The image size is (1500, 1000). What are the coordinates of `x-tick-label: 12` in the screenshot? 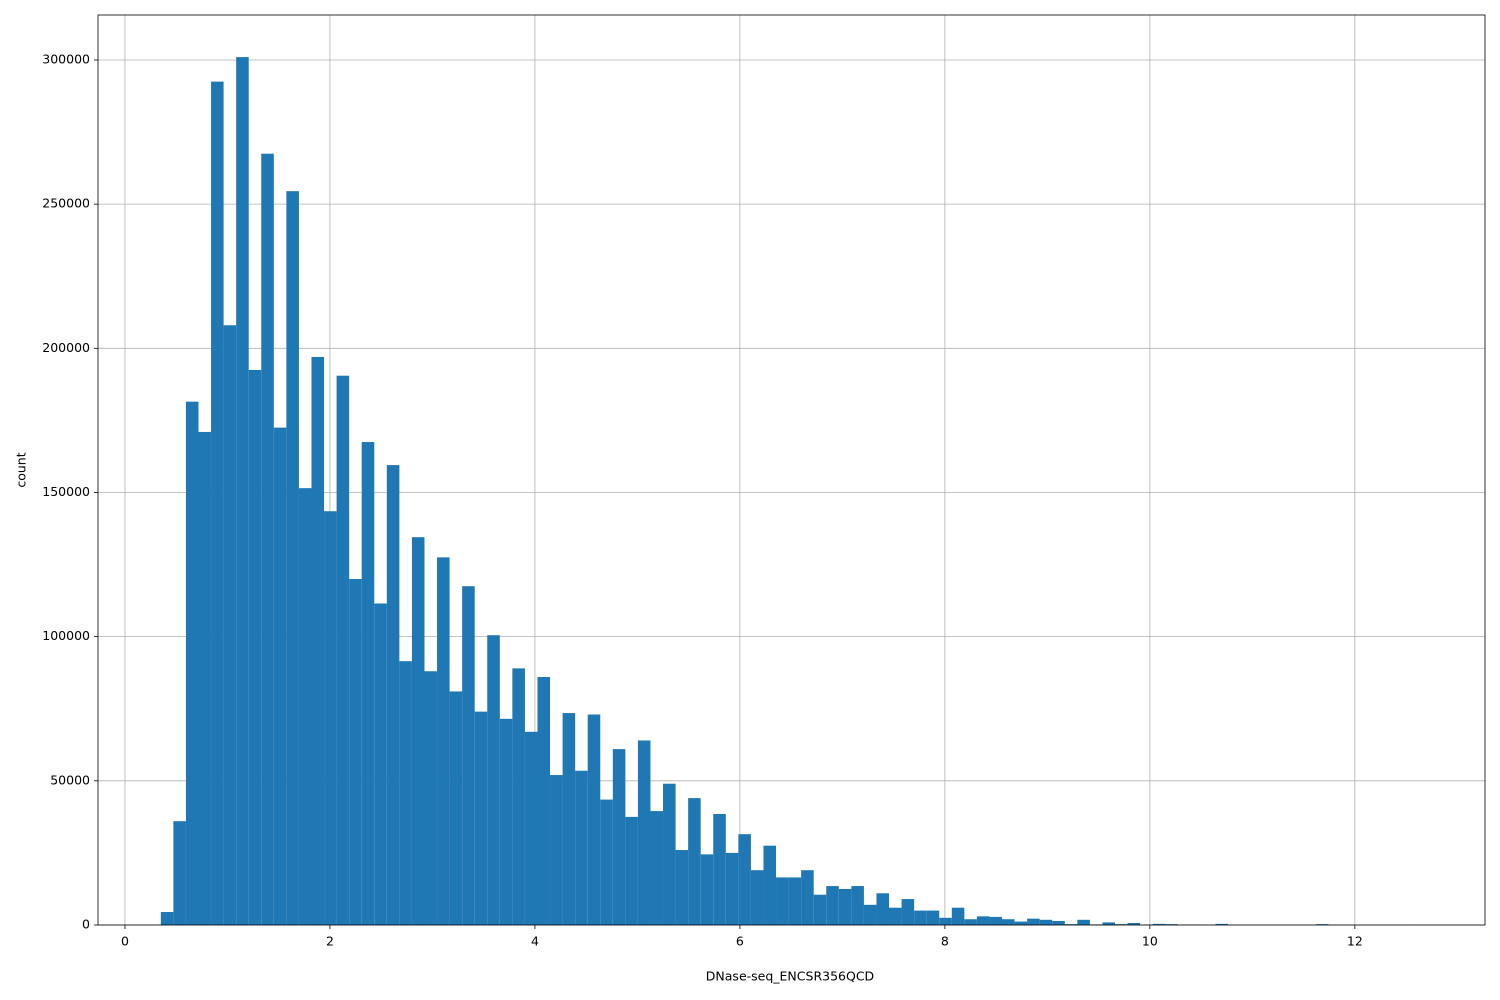 It's located at (1355, 941).